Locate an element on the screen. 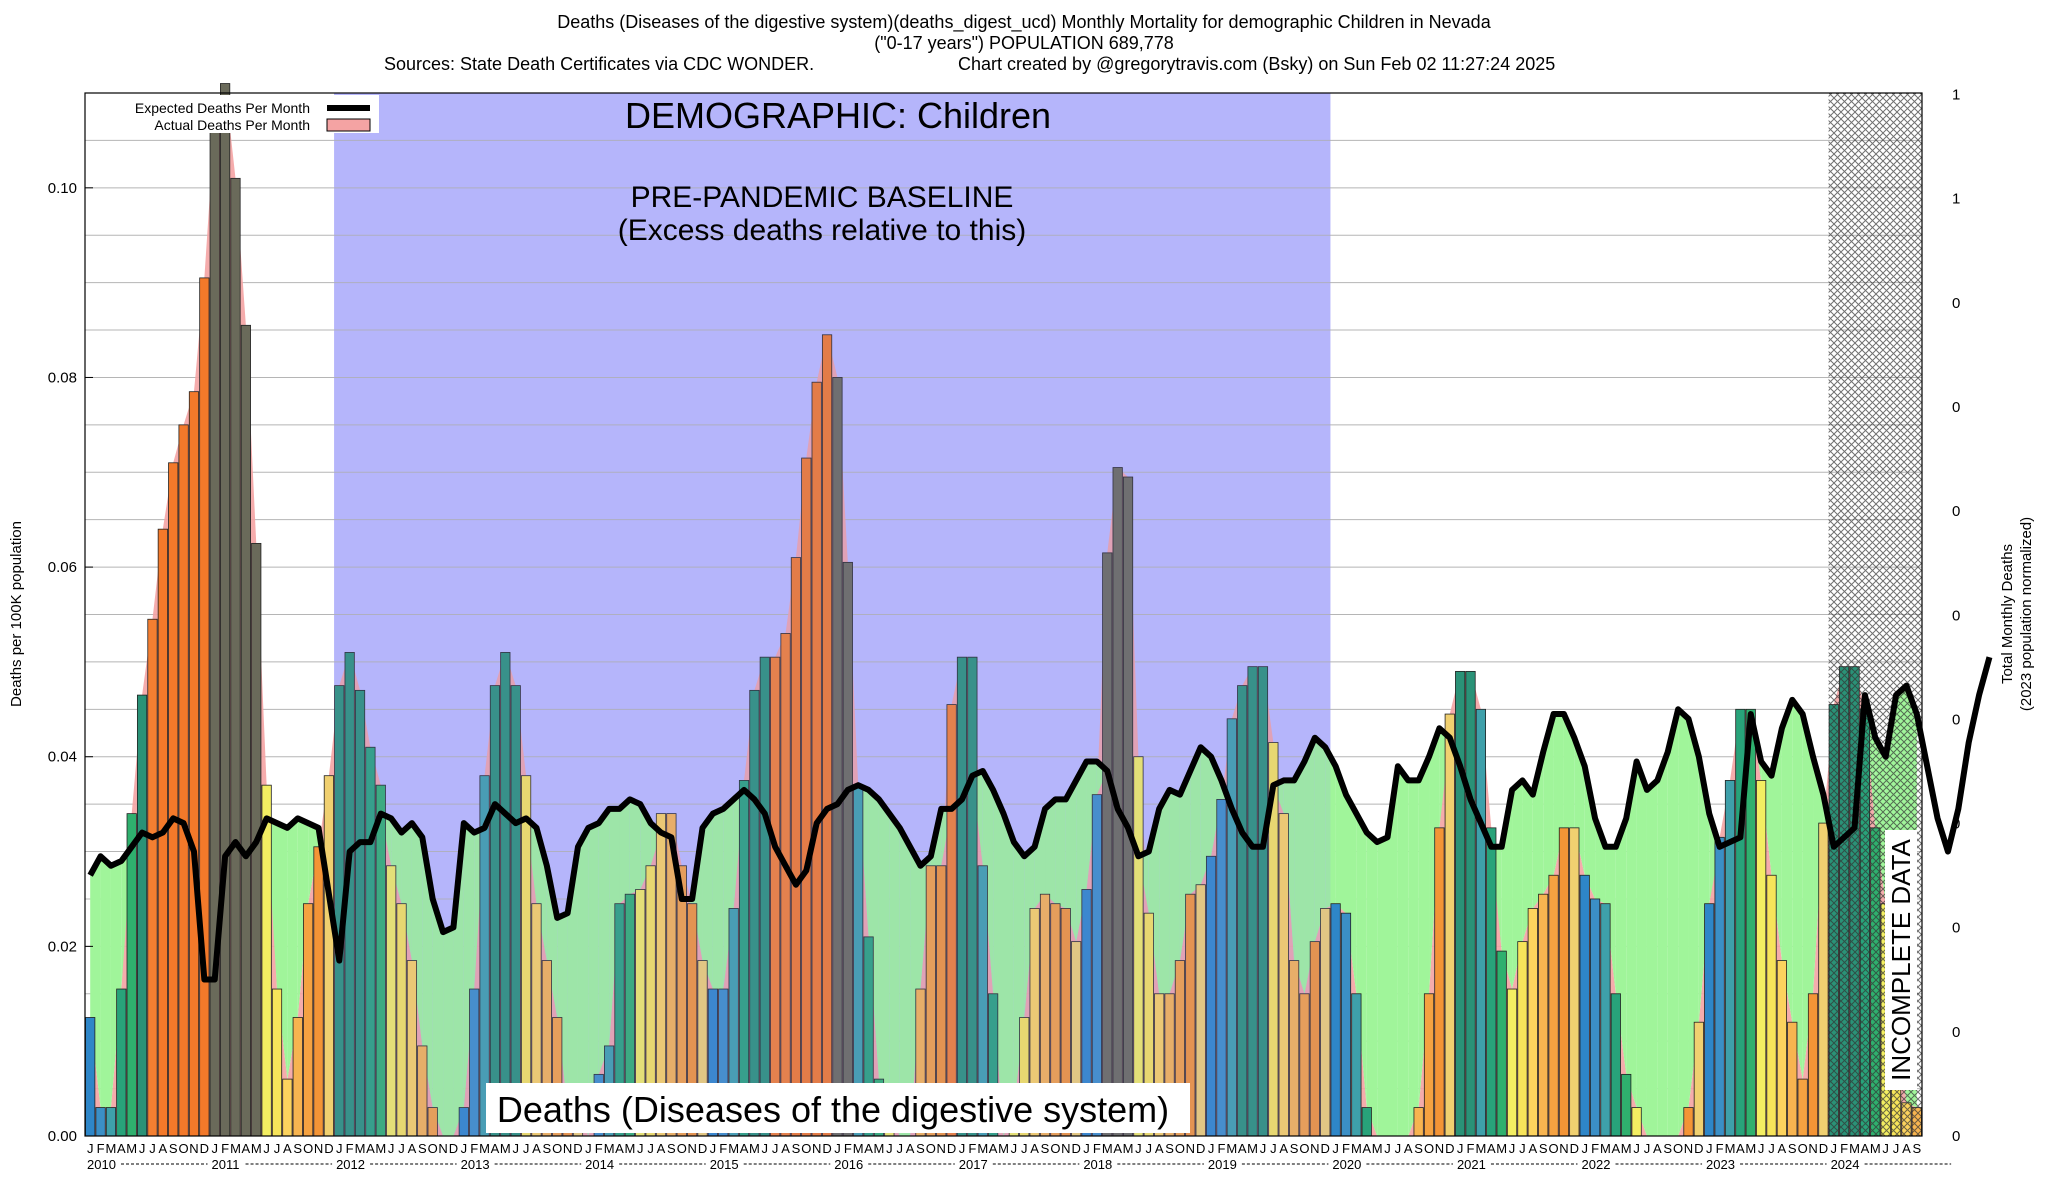 The image size is (2048, 1200). ytick-label: 0.00 is located at coordinates (62, 1136).